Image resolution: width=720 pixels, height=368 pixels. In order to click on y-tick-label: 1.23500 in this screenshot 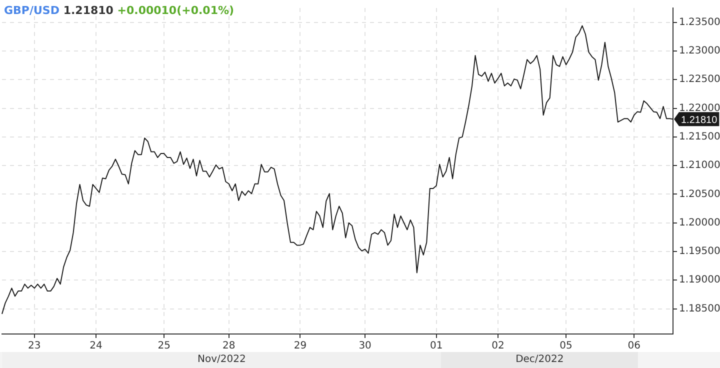, I will do `click(699, 22)`.